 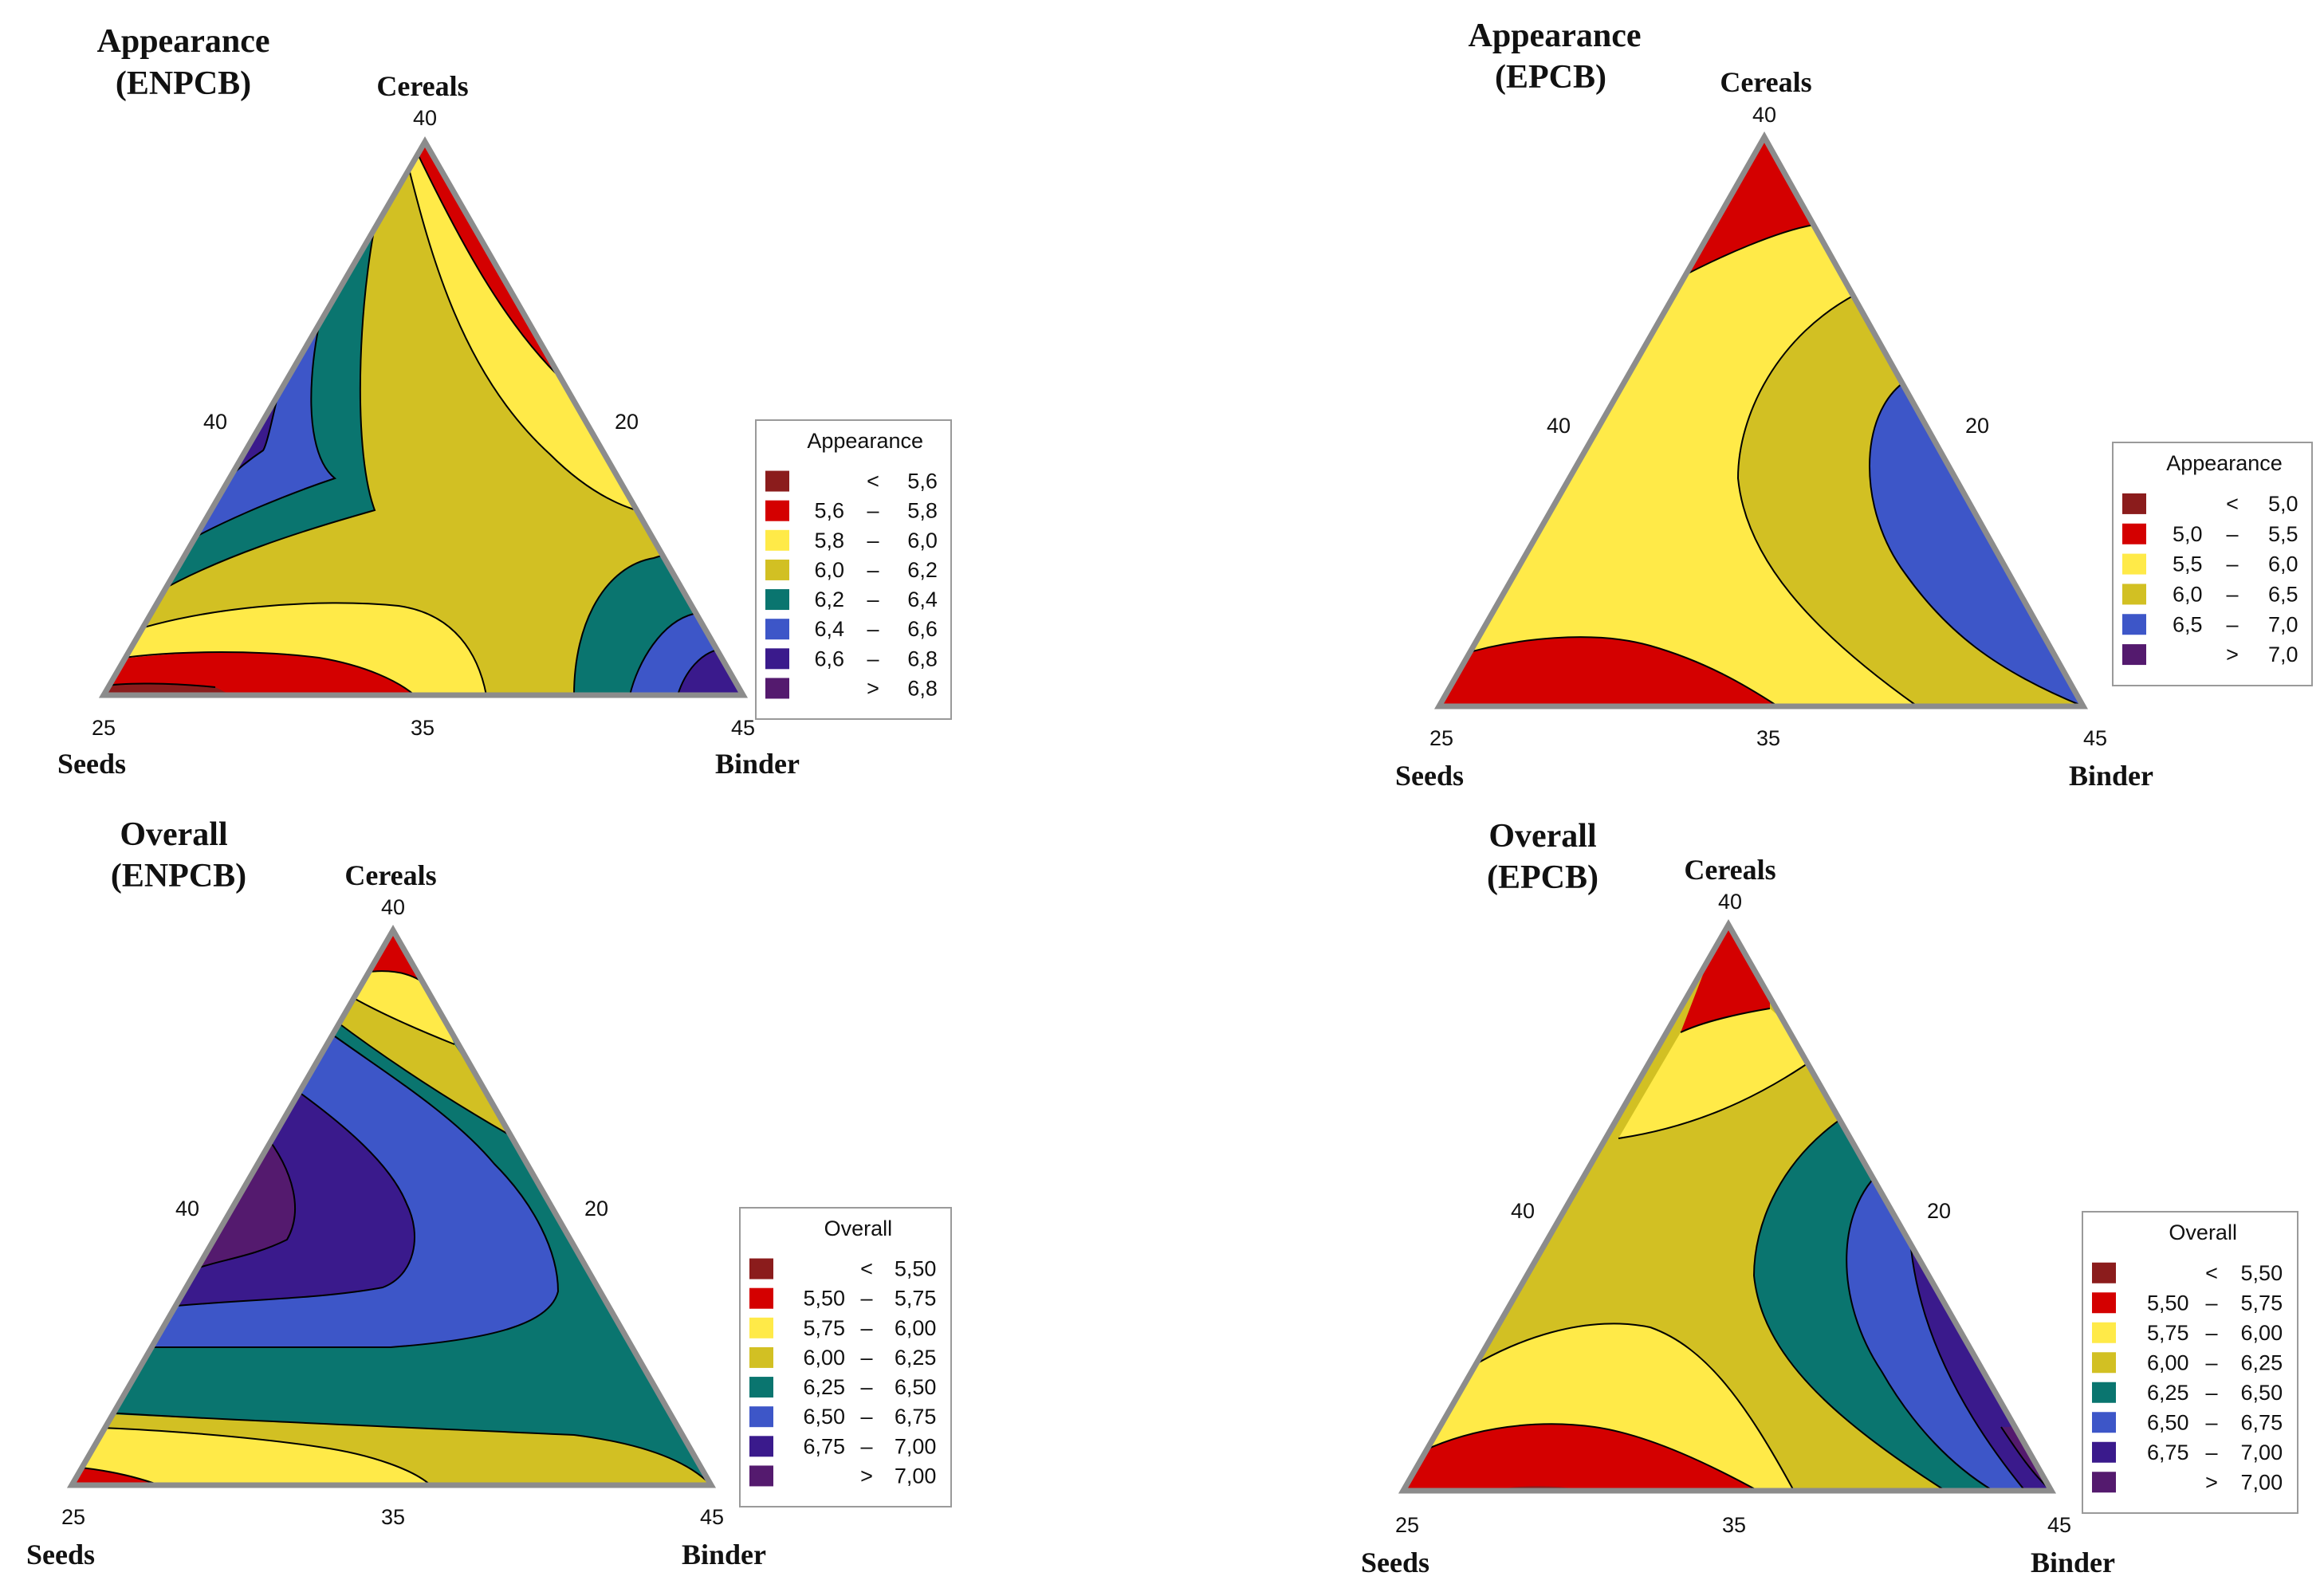 What do you see at coordinates (1768, 738) in the screenshot?
I see `tick-bottom-mid: 35` at bounding box center [1768, 738].